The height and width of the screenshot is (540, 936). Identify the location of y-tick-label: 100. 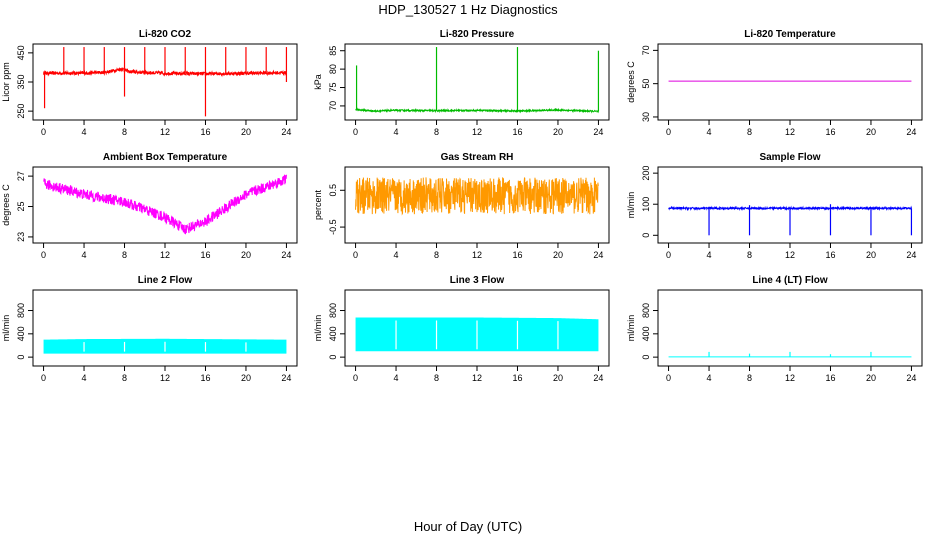
(646, 204).